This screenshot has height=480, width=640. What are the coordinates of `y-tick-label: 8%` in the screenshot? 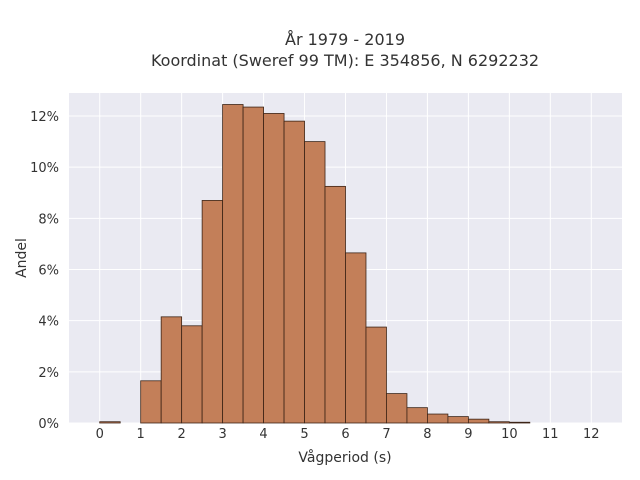 It's located at (48, 219).